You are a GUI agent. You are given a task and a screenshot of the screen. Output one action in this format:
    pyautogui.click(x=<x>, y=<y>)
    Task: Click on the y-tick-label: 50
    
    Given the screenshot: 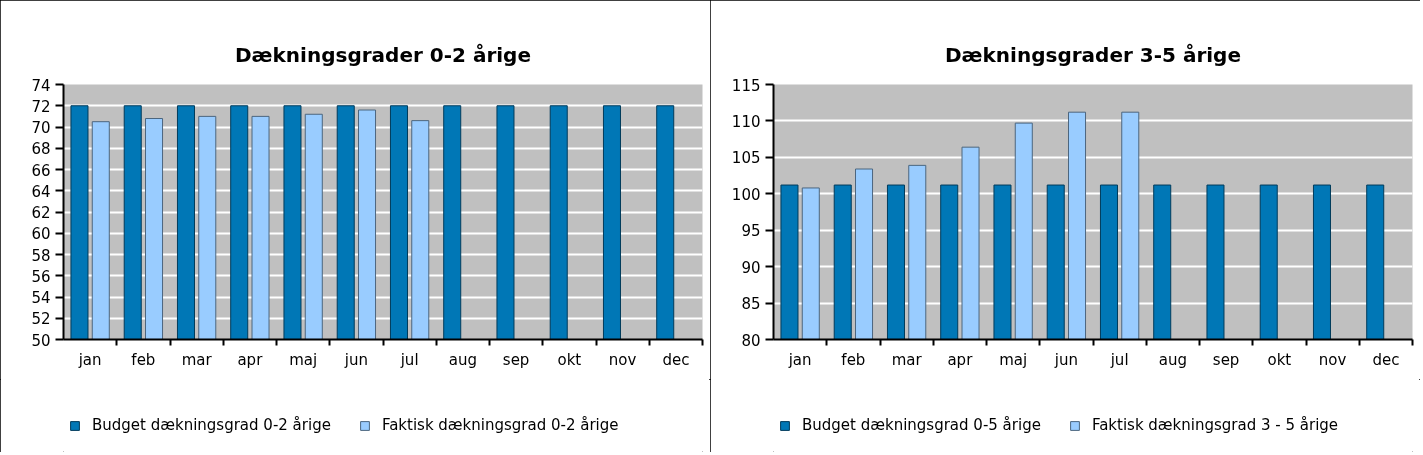 What is the action you would take?
    pyautogui.click(x=41, y=340)
    